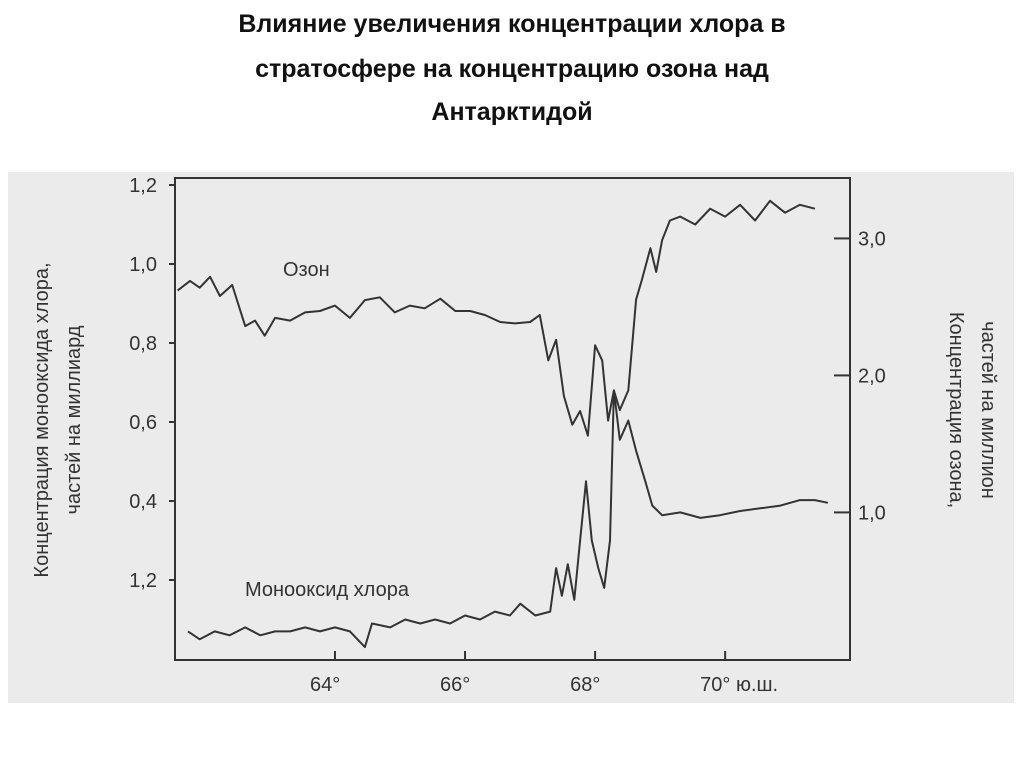 This screenshot has width=1024, height=767. Describe the element at coordinates (325, 685) in the screenshot. I see `x-tick-label: 64°` at that location.